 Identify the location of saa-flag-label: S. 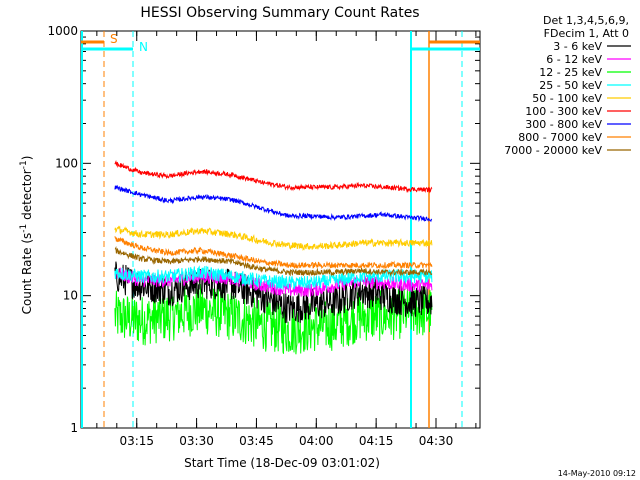
(114, 39).